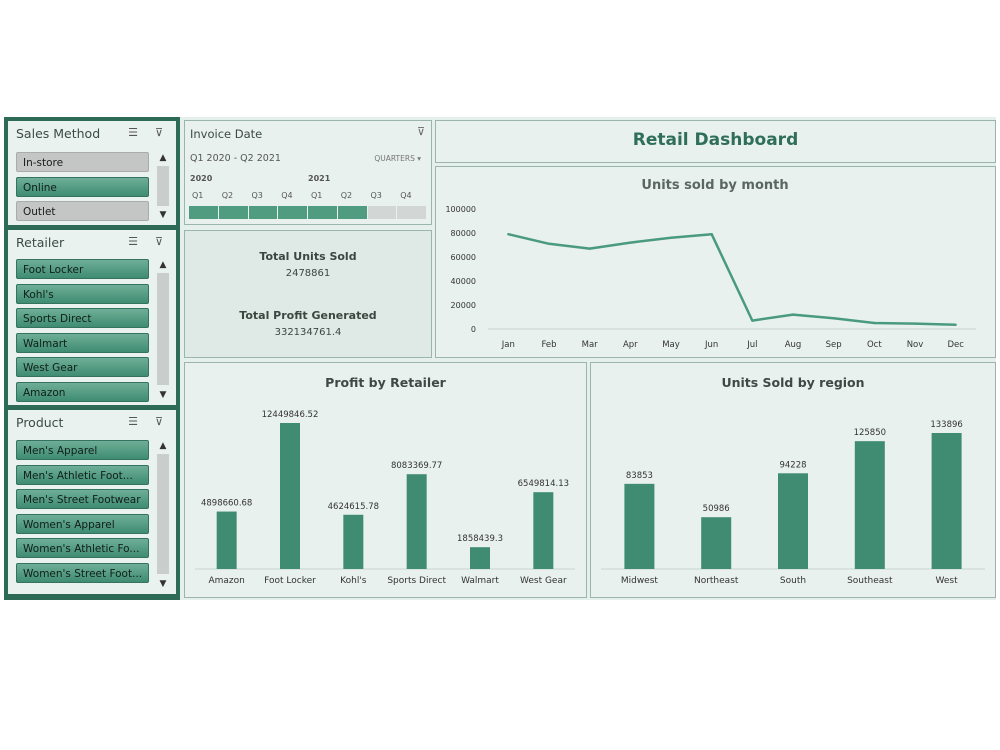 This screenshot has height=750, width=1000. Describe the element at coordinates (714, 185) in the screenshot. I see `chart-title: Units sold by month` at that location.